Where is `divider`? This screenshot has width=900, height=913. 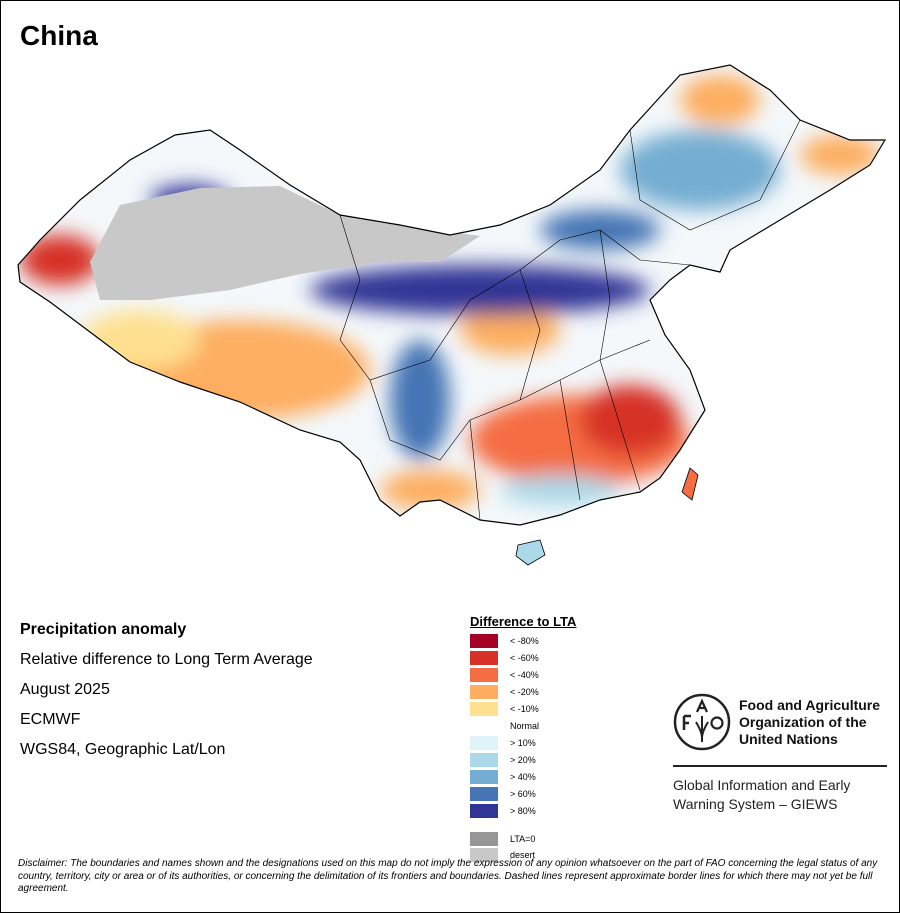 divider is located at coordinates (780, 766).